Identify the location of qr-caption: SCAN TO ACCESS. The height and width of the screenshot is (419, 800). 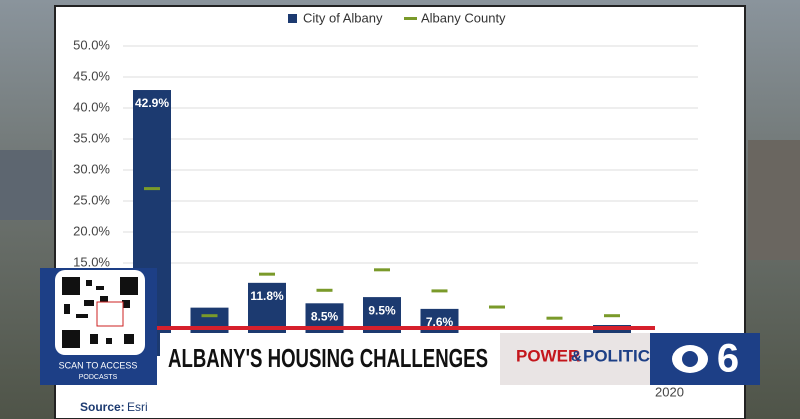
(98, 365).